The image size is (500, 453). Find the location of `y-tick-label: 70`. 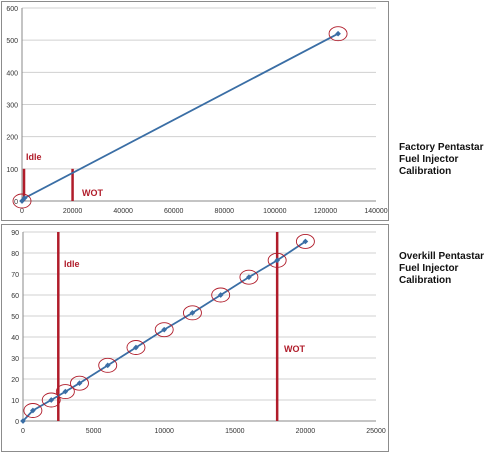

y-tick-label: 70 is located at coordinates (15, 275).